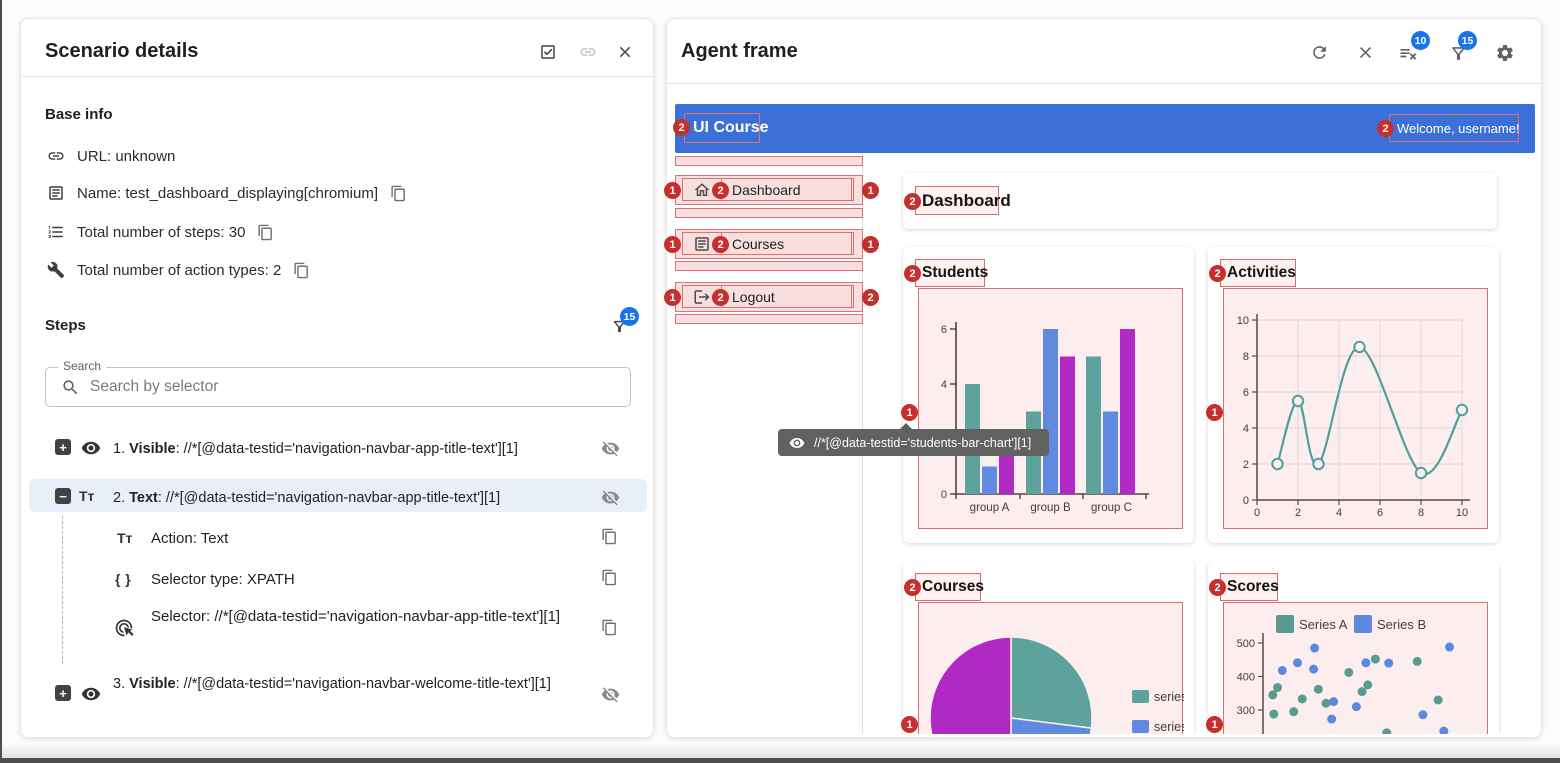 The width and height of the screenshot is (1560, 763). What do you see at coordinates (702, 244) in the screenshot?
I see `article-icon` at bounding box center [702, 244].